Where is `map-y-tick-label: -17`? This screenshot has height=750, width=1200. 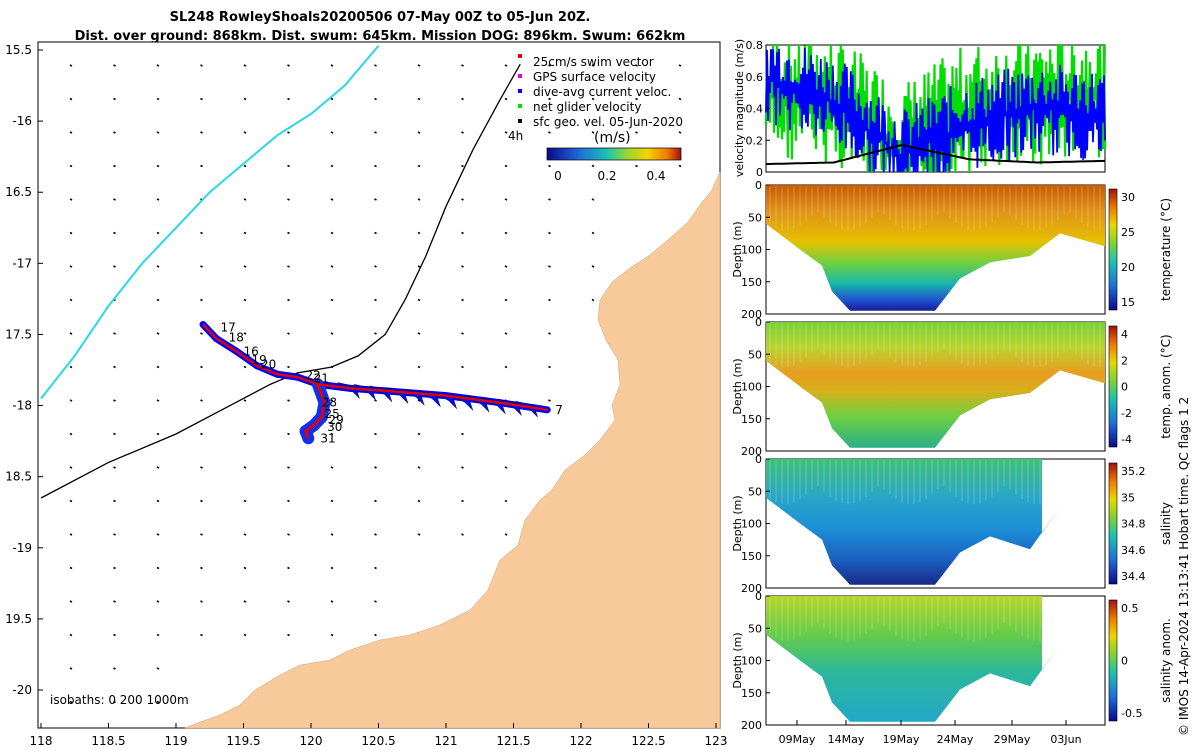 map-y-tick-label: -17 is located at coordinates (22, 263).